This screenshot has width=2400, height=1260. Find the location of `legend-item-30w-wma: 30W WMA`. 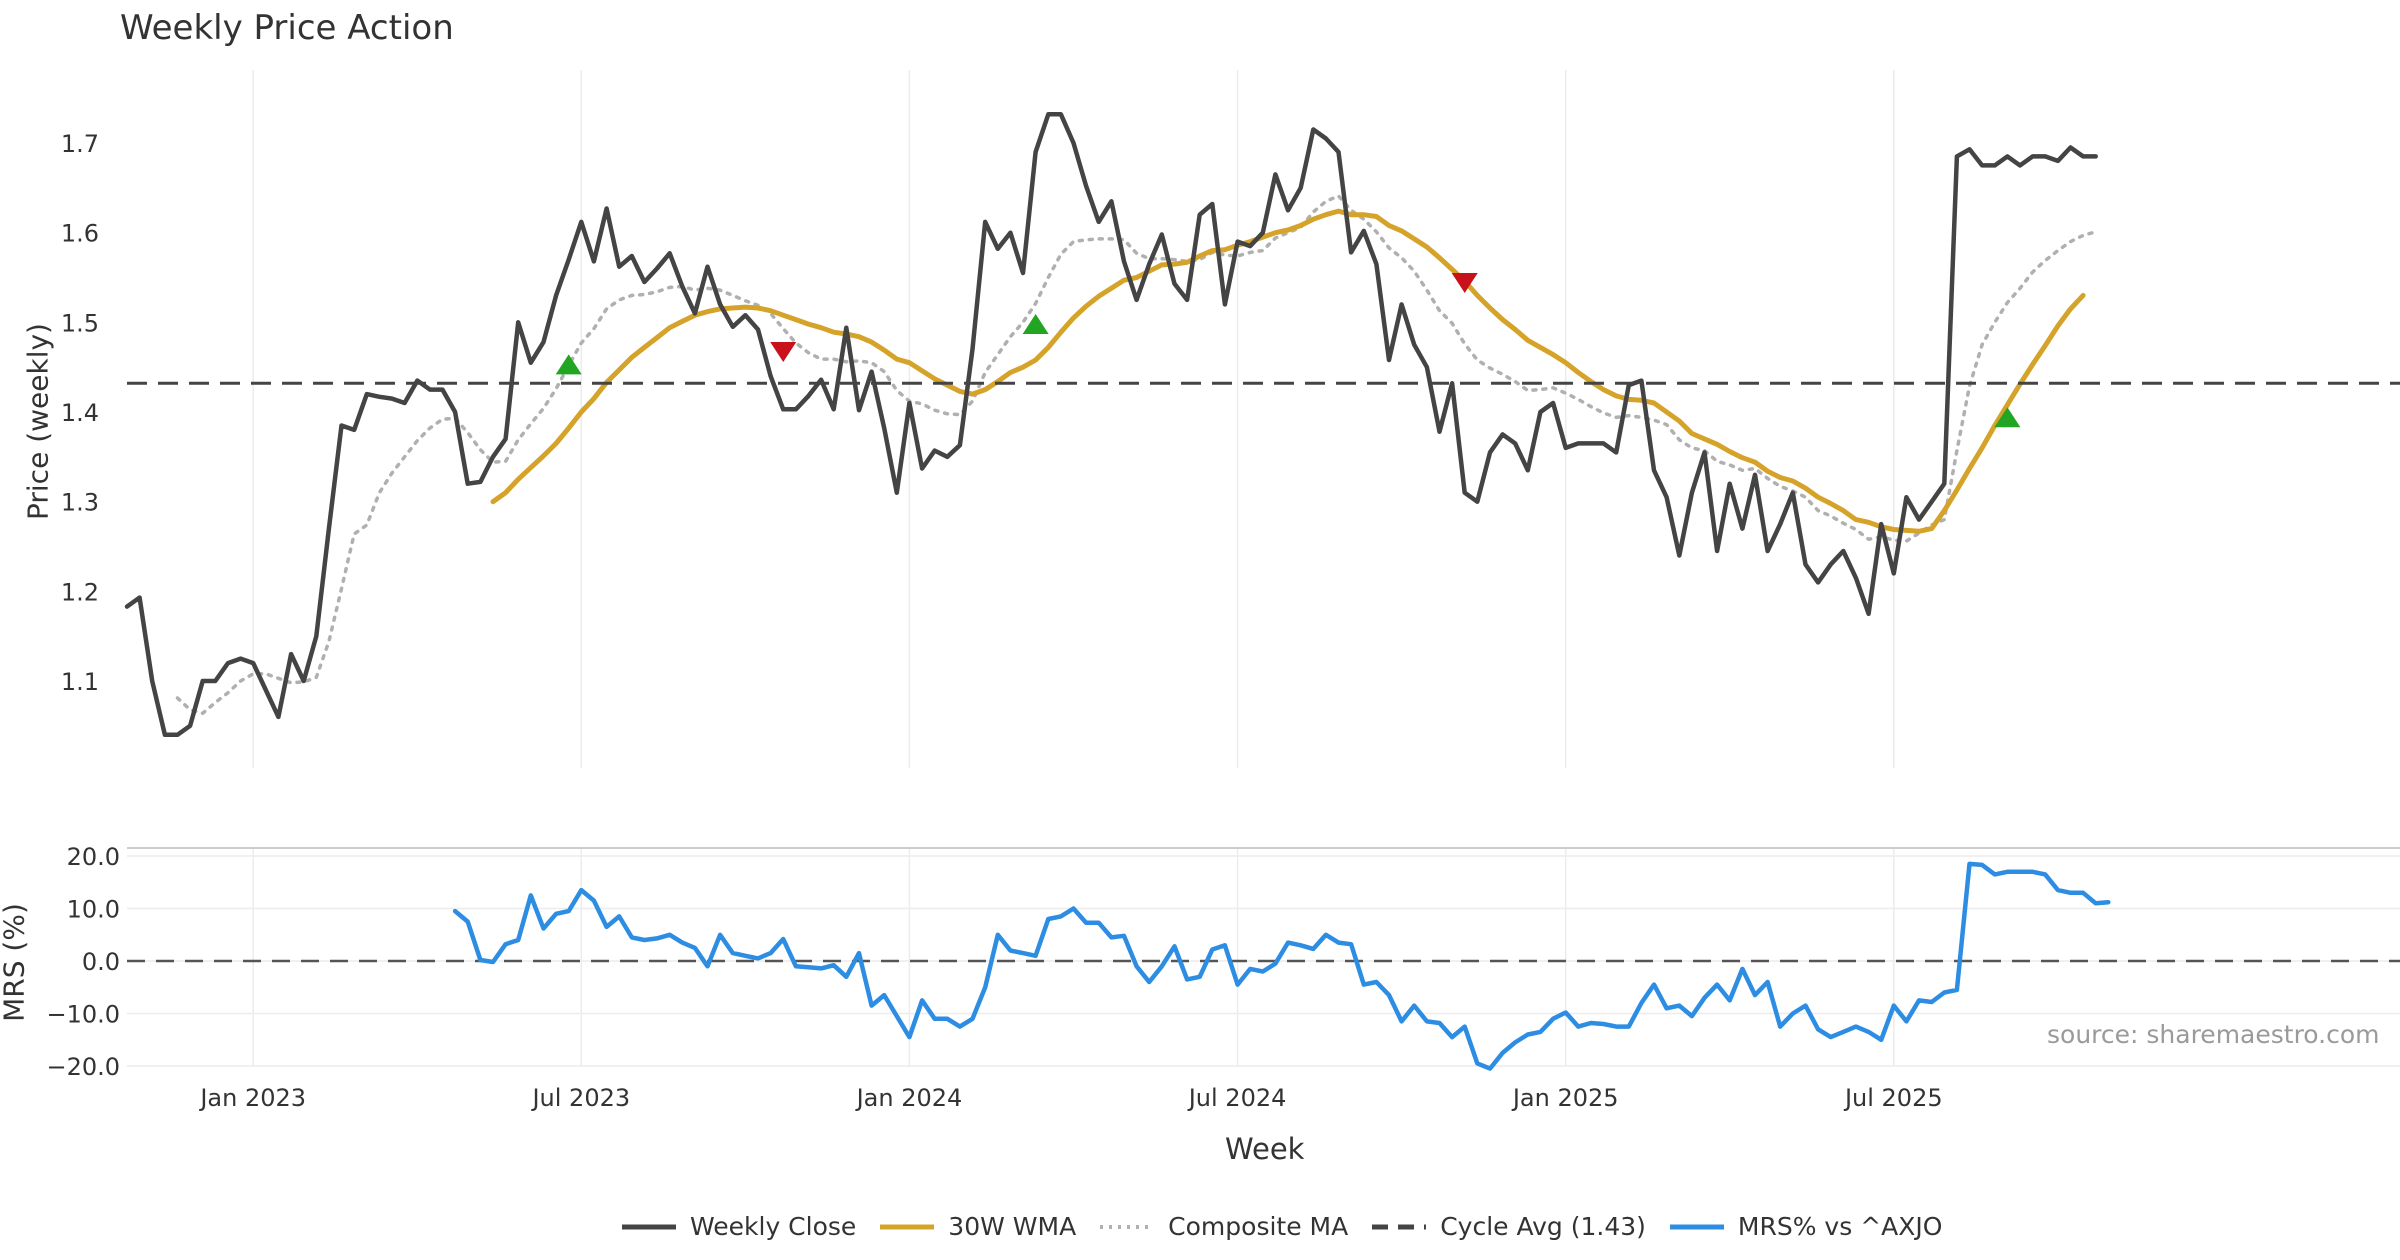

legend-item-30w-wma: 30W WMA is located at coordinates (977, 1226).